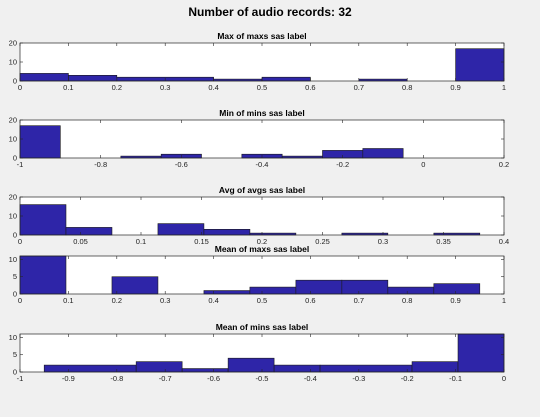 The width and height of the screenshot is (540, 417). I want to click on x-tick-label: -0.7, so click(165, 378).